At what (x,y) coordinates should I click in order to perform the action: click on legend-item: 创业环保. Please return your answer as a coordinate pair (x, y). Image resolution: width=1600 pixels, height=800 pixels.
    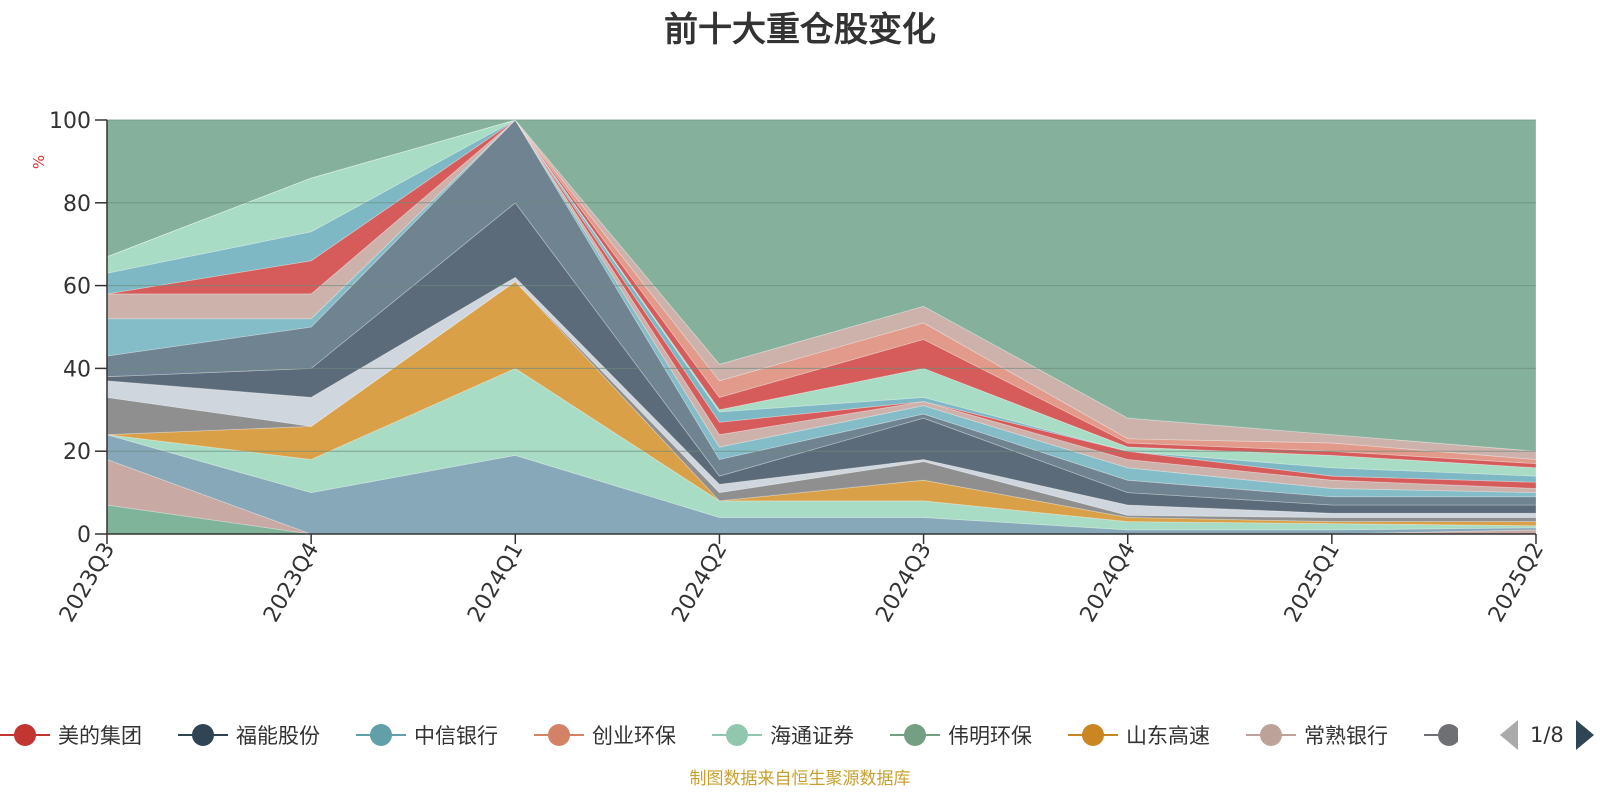
    Looking at the image, I should click on (605, 735).